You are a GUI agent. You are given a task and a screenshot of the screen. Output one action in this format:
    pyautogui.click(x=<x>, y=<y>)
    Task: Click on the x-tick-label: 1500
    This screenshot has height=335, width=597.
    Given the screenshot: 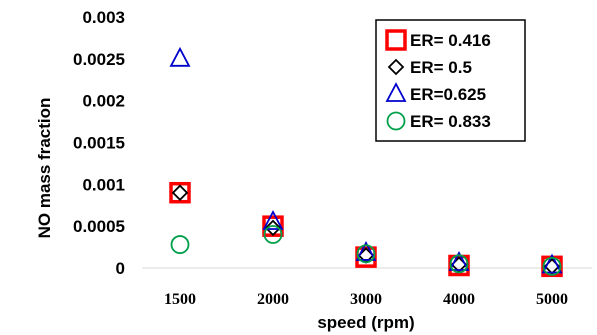 What is the action you would take?
    pyautogui.click(x=180, y=299)
    